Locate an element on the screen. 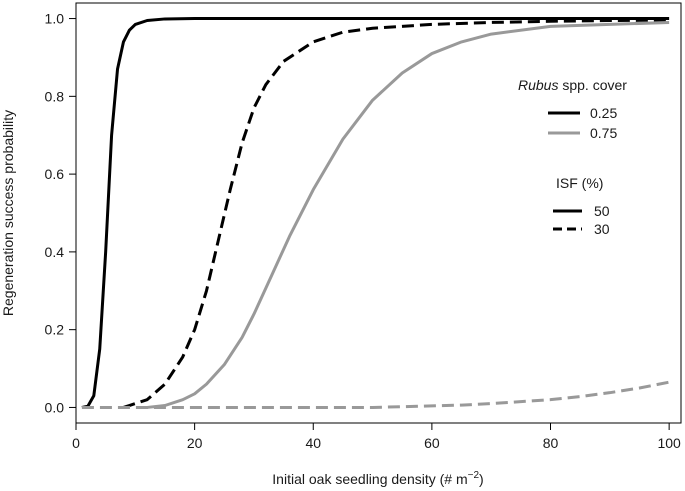  legend-isf: ISF (%) 50 30 is located at coordinates (581, 206).